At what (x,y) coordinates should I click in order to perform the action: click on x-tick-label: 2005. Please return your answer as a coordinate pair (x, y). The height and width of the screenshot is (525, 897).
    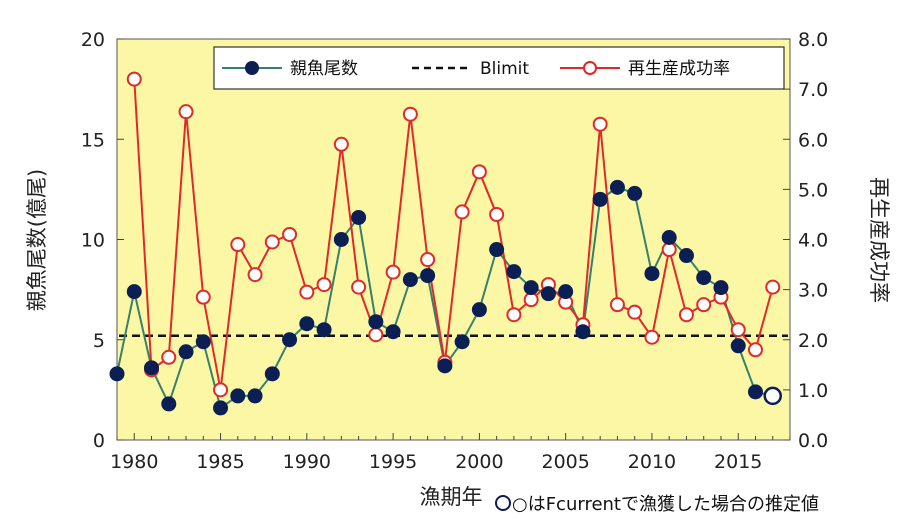
    Looking at the image, I should click on (565, 462).